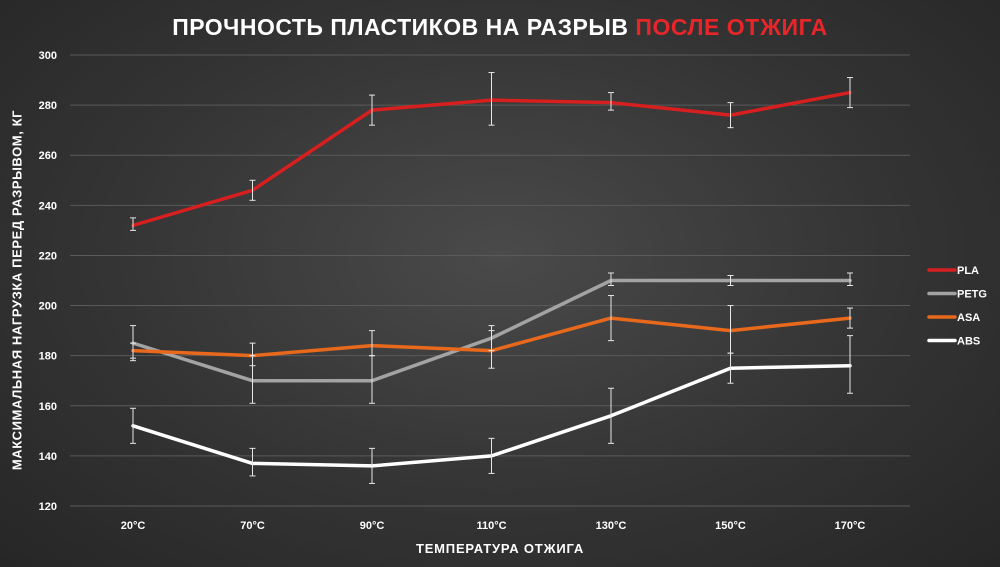  What do you see at coordinates (953, 318) in the screenshot?
I see `legend-item-asa: ASA` at bounding box center [953, 318].